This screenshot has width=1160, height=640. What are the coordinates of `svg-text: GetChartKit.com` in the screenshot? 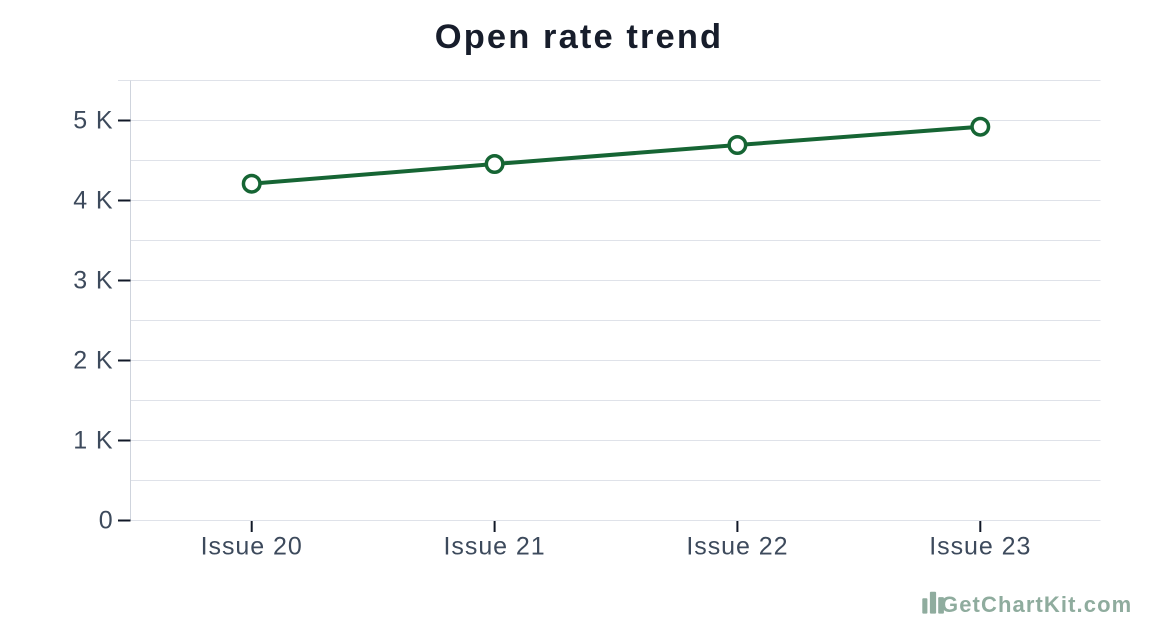 It's located at (1036, 604).